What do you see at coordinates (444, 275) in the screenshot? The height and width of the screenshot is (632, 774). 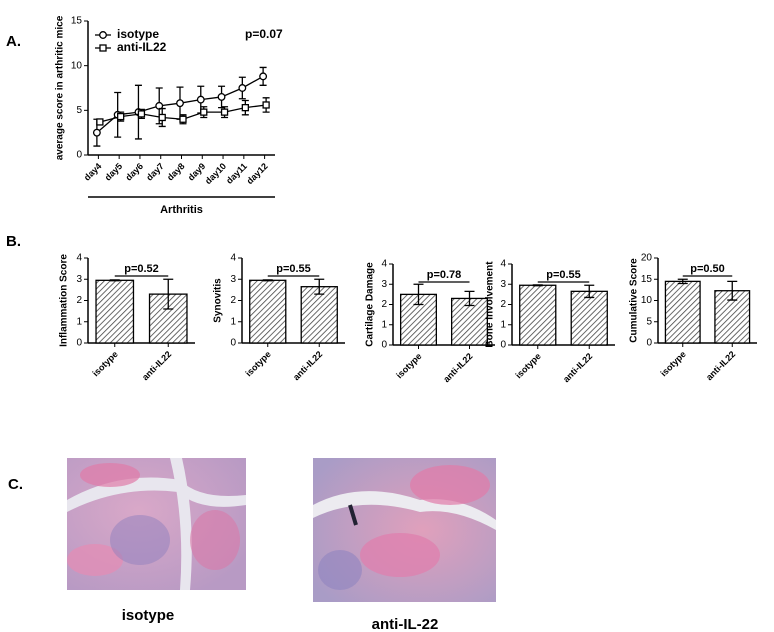 I see `annotation: p=0.78` at bounding box center [444, 275].